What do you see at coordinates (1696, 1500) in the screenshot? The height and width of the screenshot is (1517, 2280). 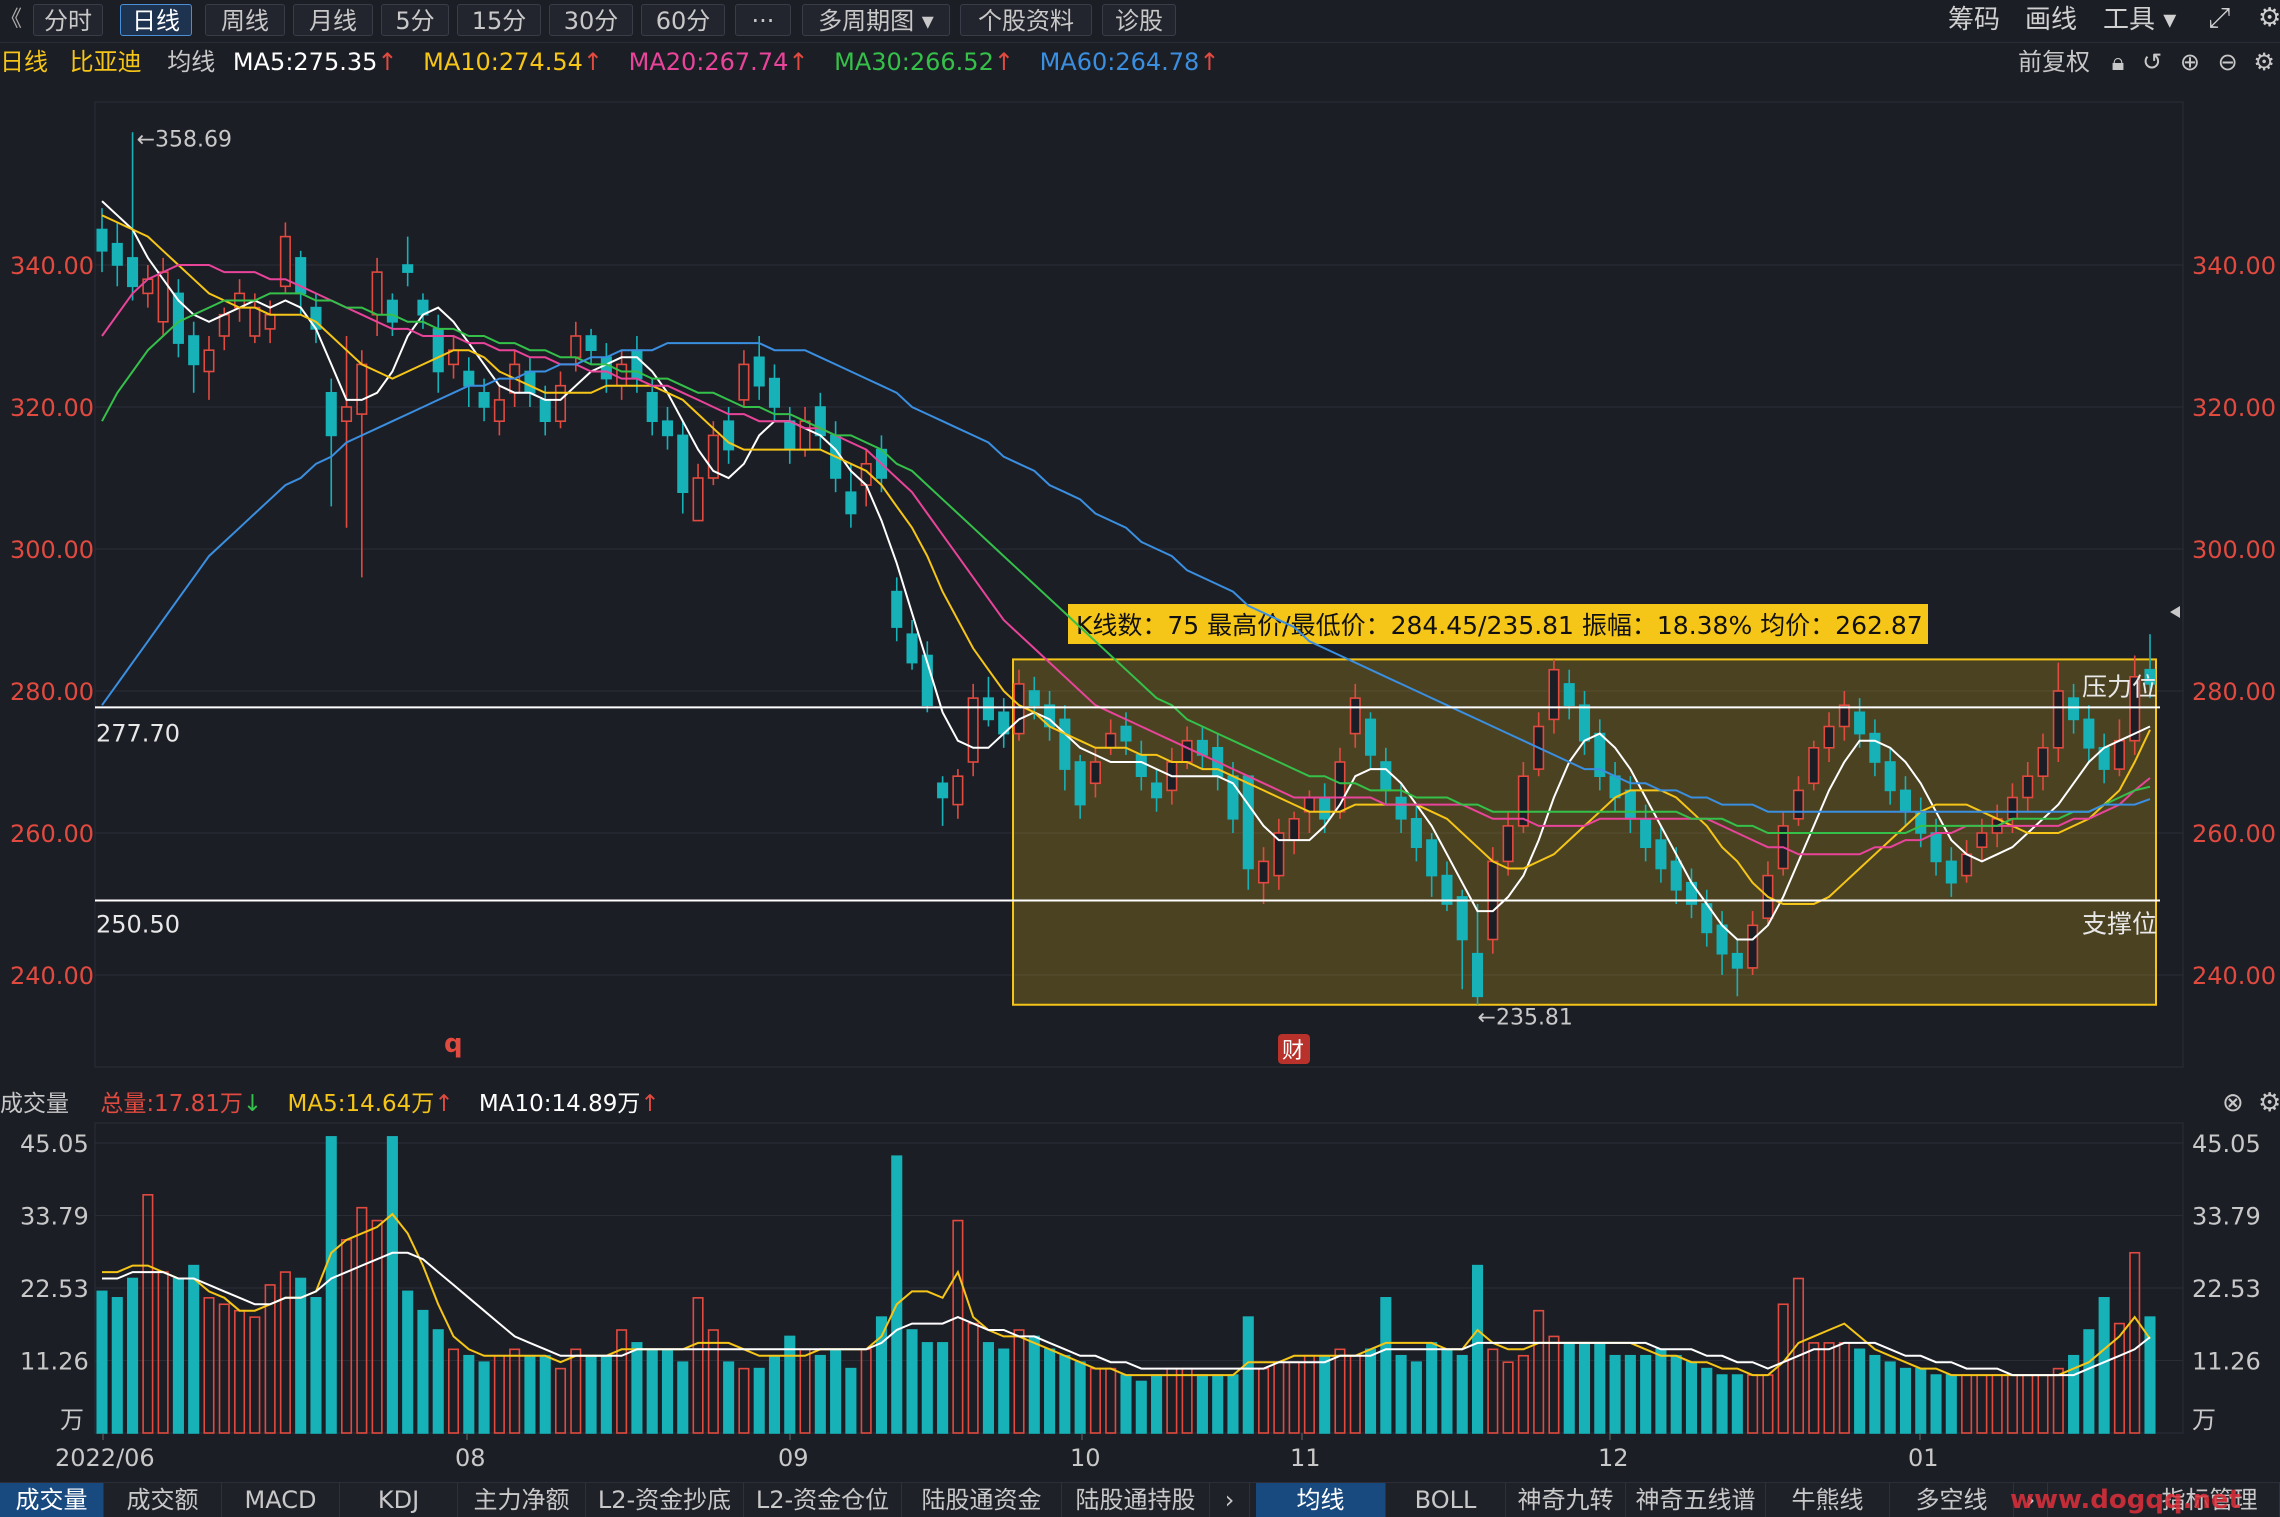 I see `tab-magic-five: 神奇五线谱` at bounding box center [1696, 1500].